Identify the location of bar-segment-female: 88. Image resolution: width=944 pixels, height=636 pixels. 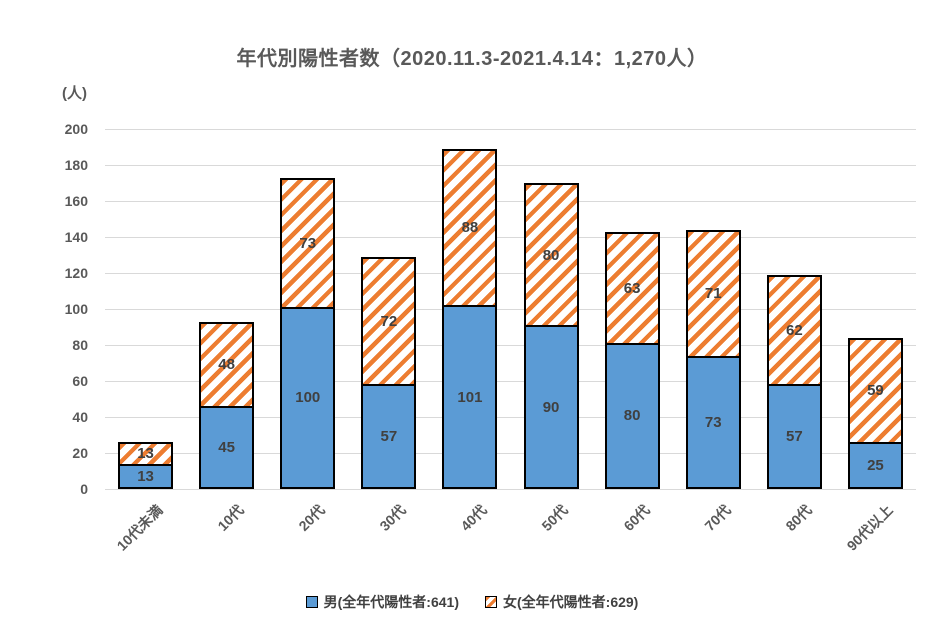
(470, 228).